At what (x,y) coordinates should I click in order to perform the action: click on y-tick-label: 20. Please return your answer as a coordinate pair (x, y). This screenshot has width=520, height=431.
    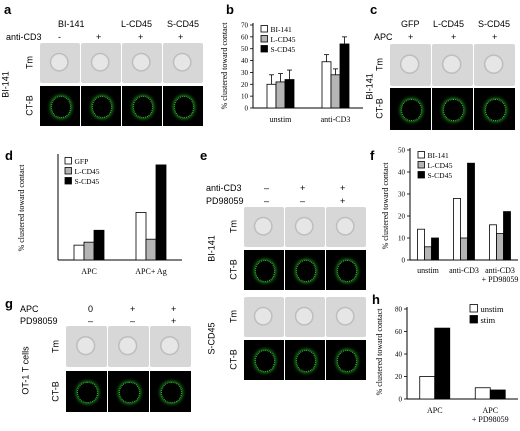
    Looking at the image, I should click on (245, 85).